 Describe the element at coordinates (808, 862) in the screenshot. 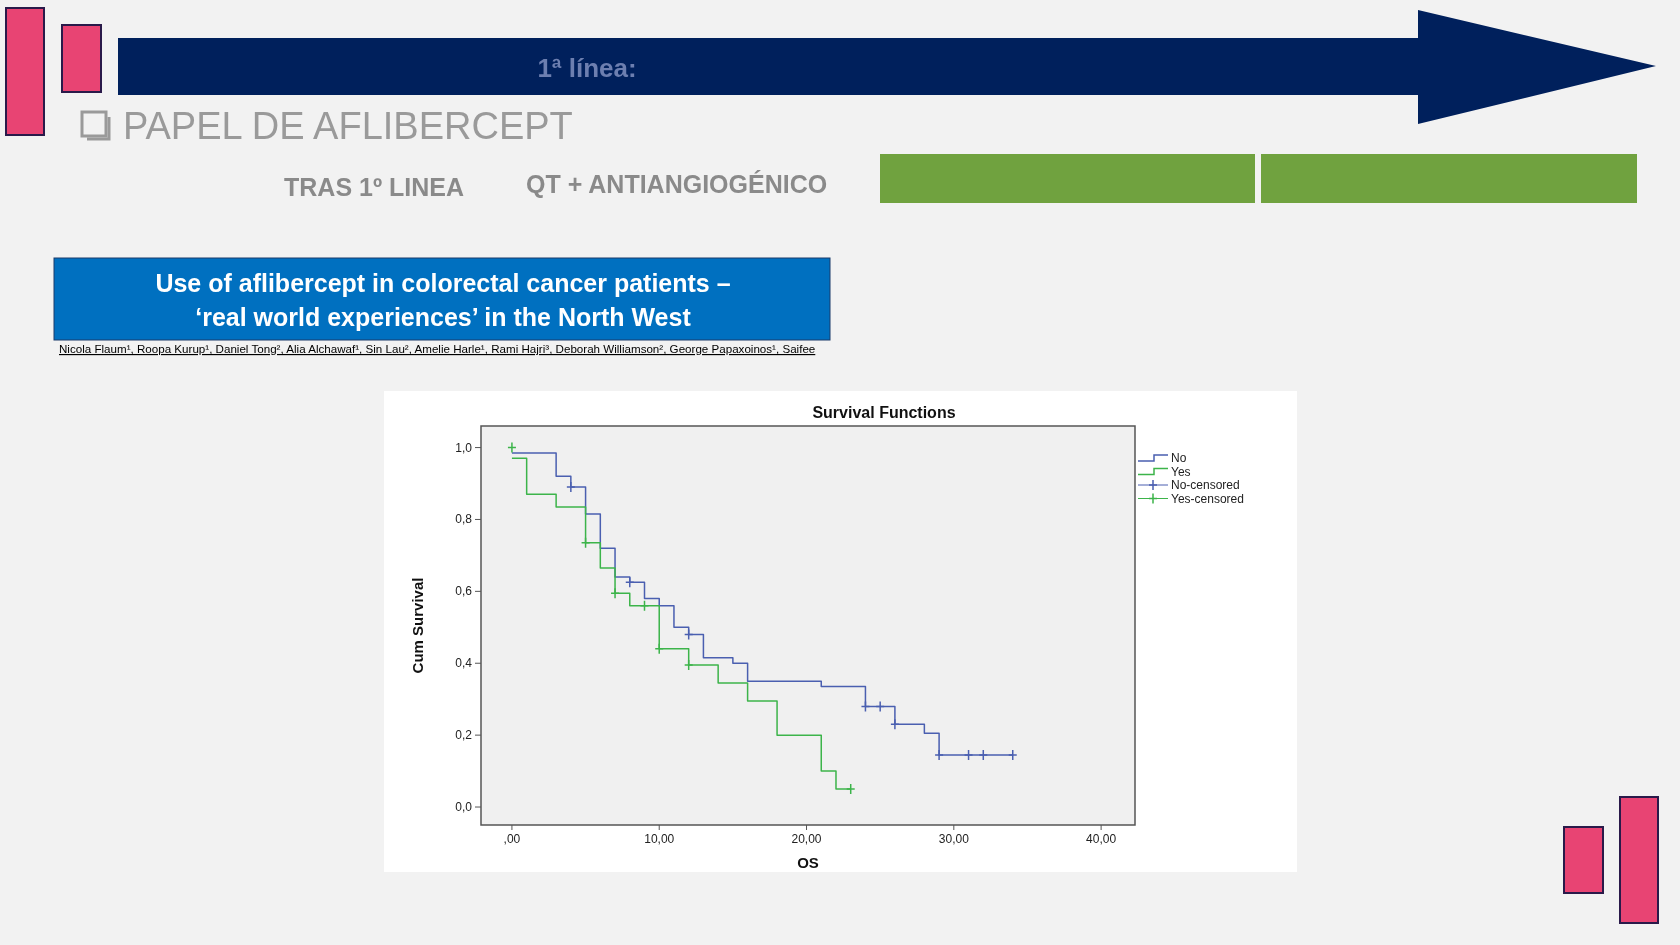

I see `x-axis-title: OS` at that location.